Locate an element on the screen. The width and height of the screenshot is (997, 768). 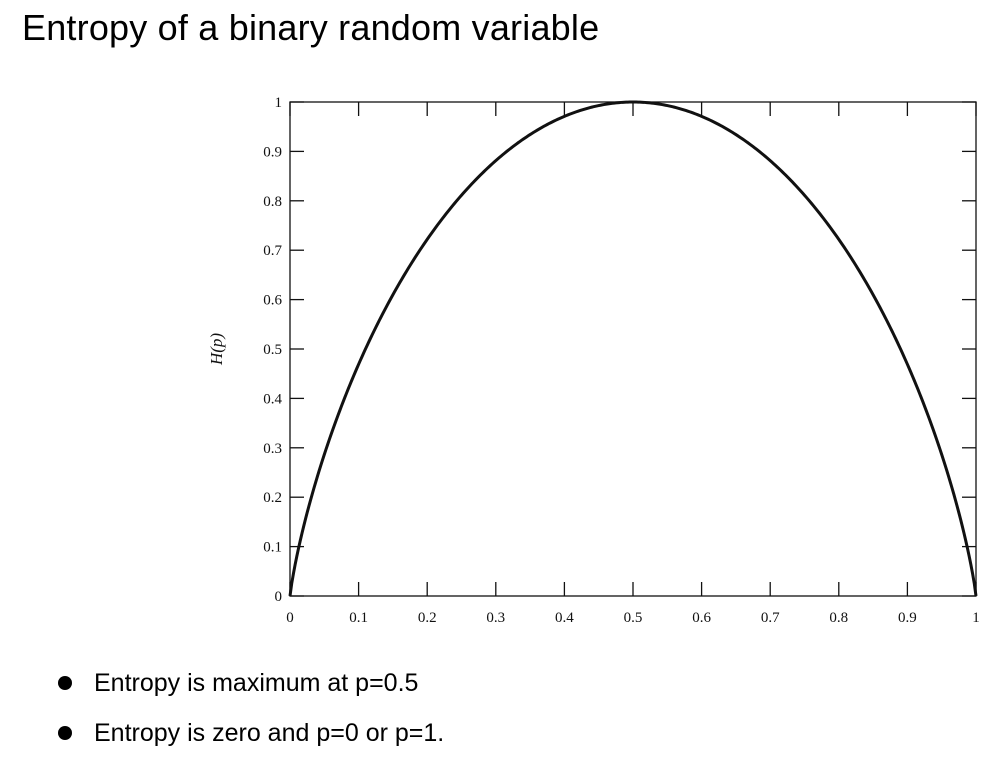
y-tick-label: 0.7 is located at coordinates (272, 251).